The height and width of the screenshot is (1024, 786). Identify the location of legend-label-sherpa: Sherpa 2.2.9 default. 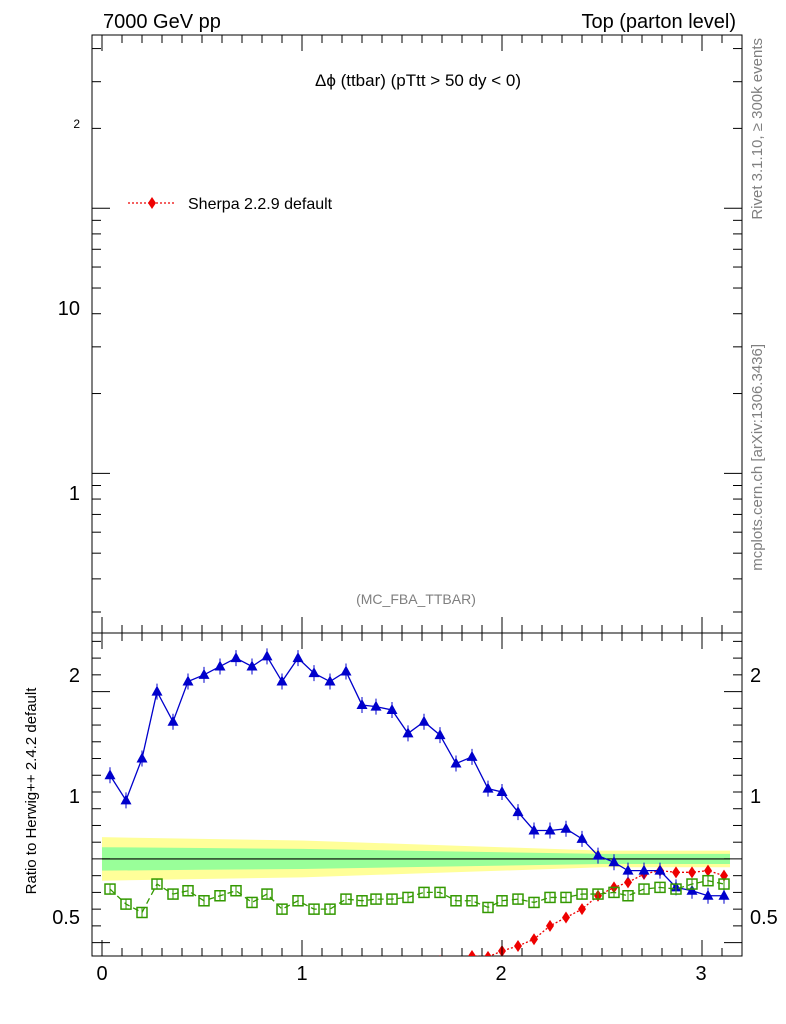
(260, 204).